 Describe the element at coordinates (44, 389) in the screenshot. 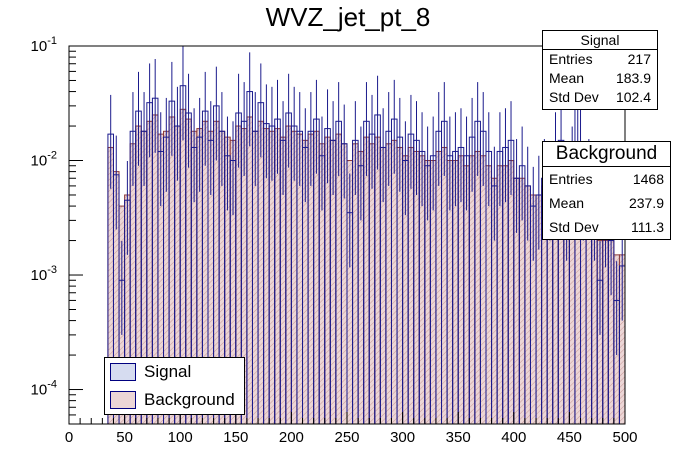

I see `y-tick-label: 10⁻⁴` at that location.